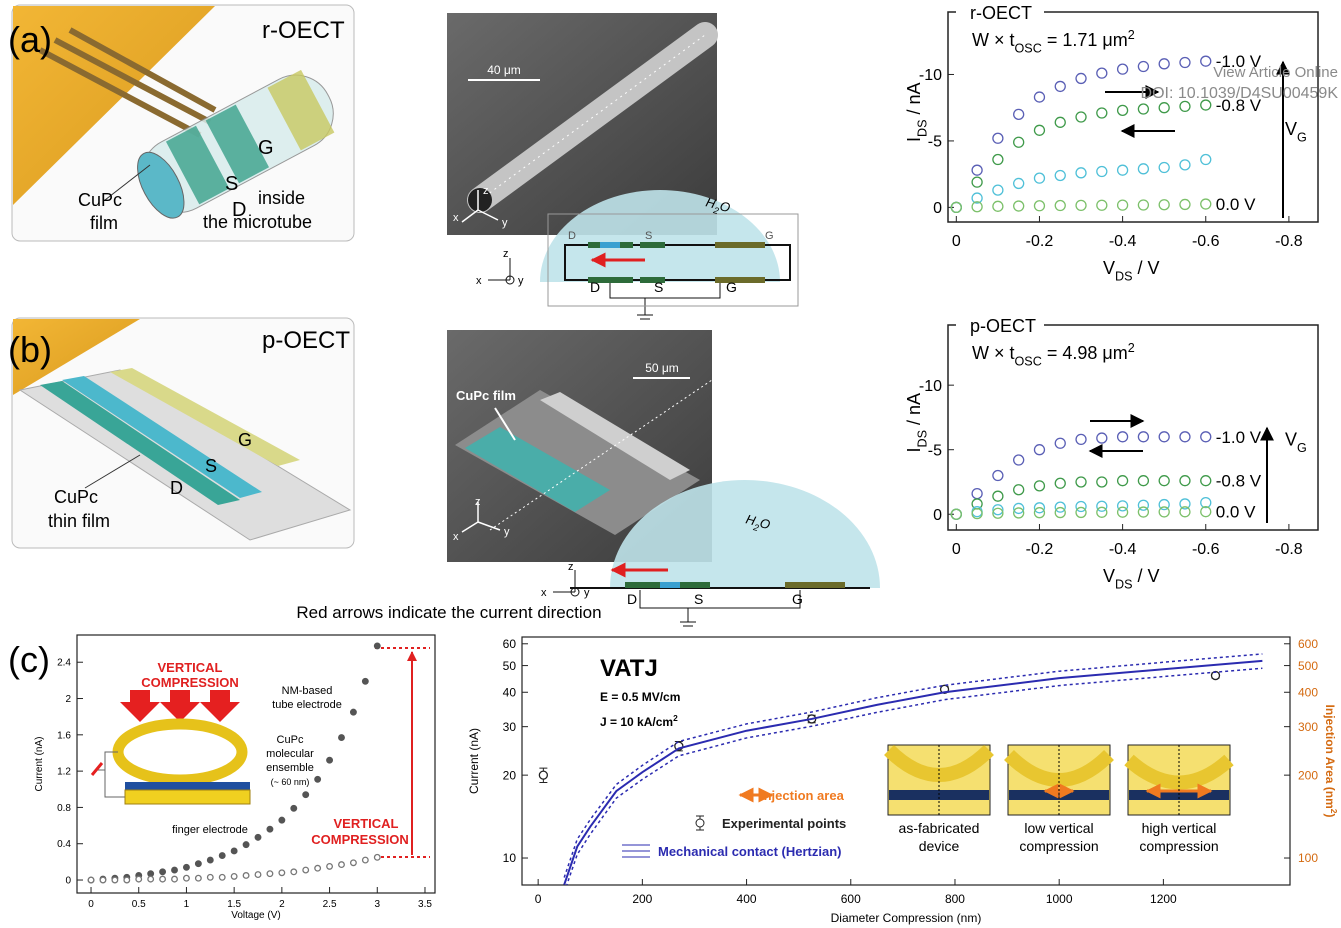  What do you see at coordinates (1163, 899) in the screenshot?
I see `x-tick-label: 1200` at bounding box center [1163, 899].